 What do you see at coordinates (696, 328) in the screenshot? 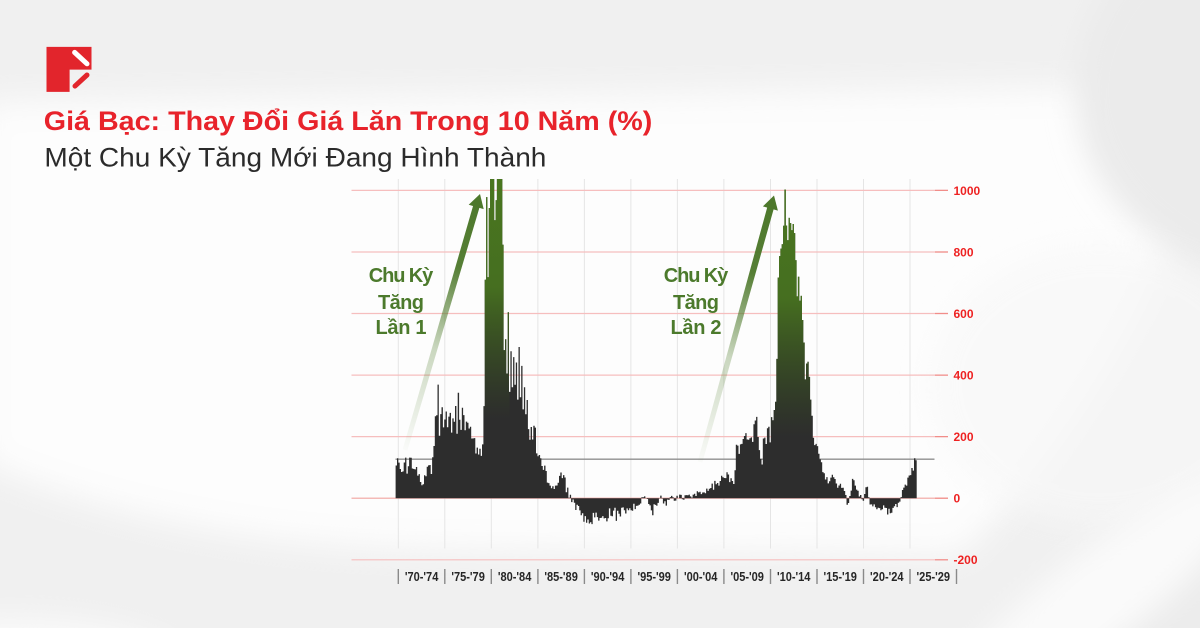
I see `svg-text: Lần 2` at bounding box center [696, 328].